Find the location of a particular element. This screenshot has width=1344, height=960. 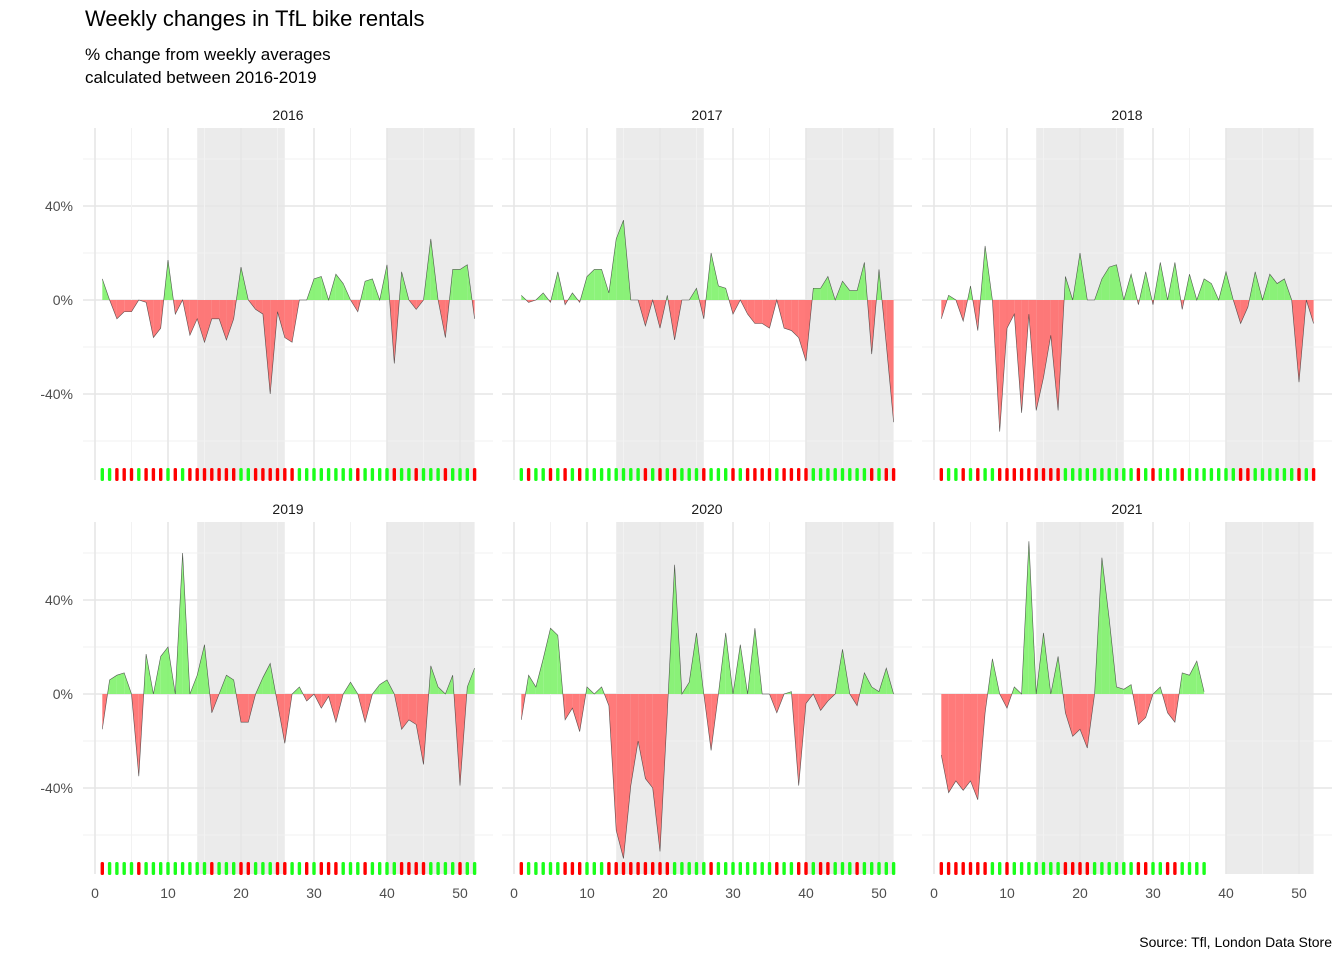

shaded-region is located at coordinates (431, 304).